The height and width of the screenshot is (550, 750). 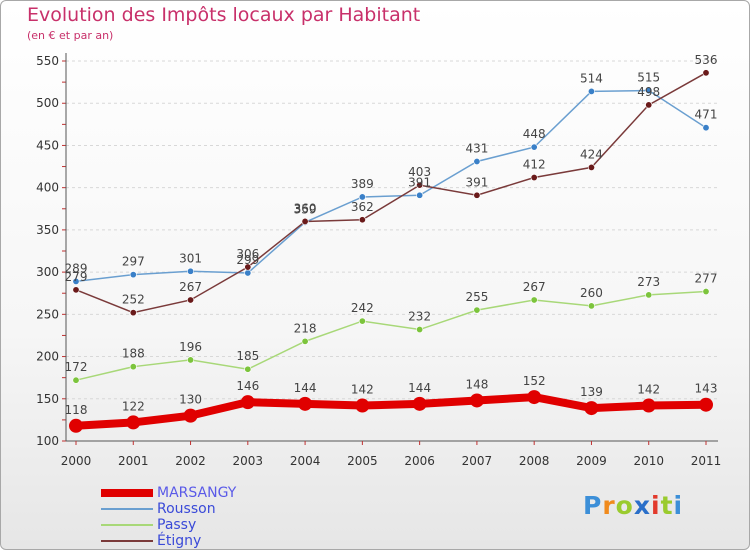 I want to click on data-label-marsangy: 122, so click(x=133, y=406).